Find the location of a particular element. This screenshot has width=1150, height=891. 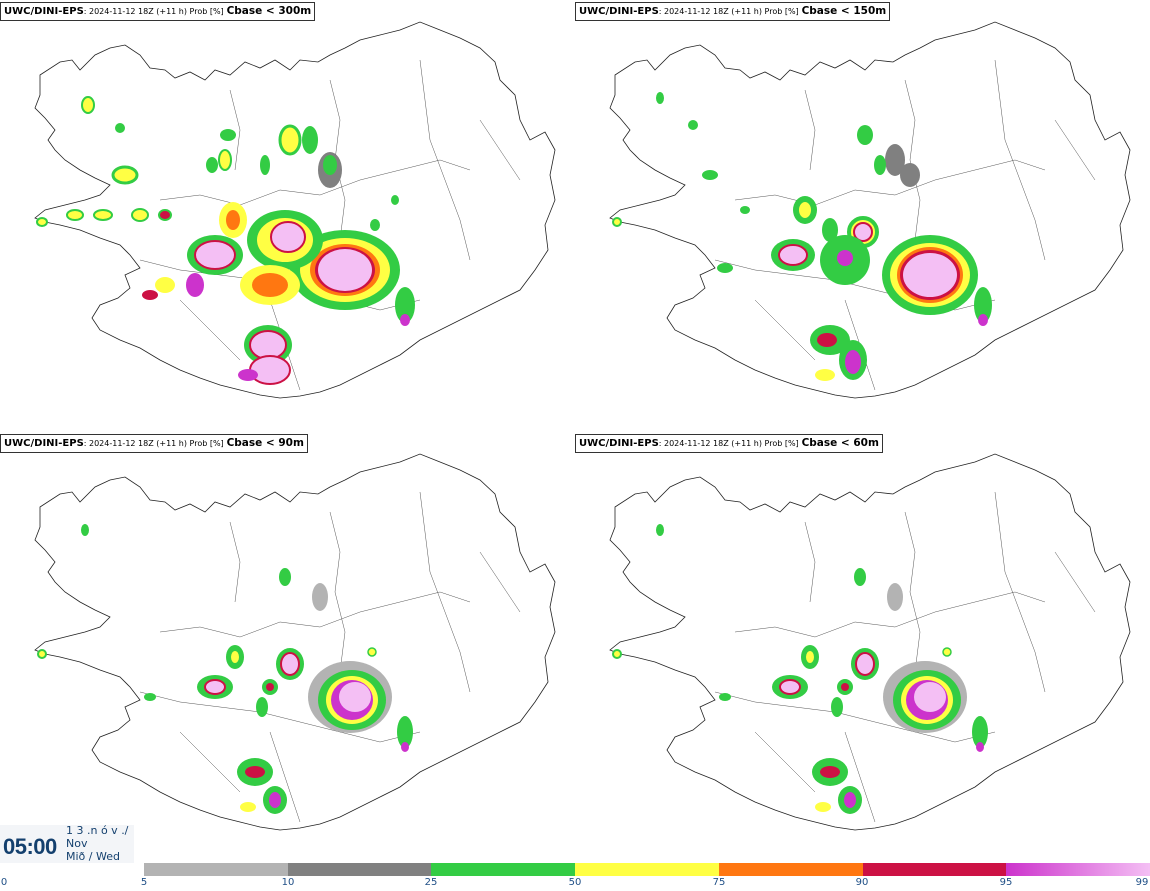

tick-label: 95 is located at coordinates (1006, 882).